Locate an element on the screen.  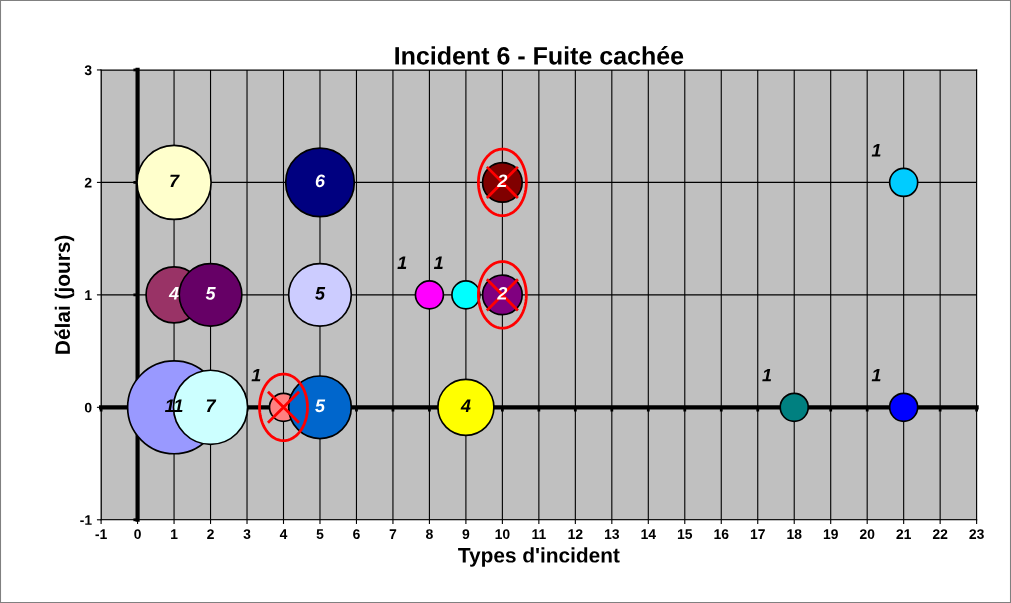
x-tick-label: 11 is located at coordinates (539, 534).